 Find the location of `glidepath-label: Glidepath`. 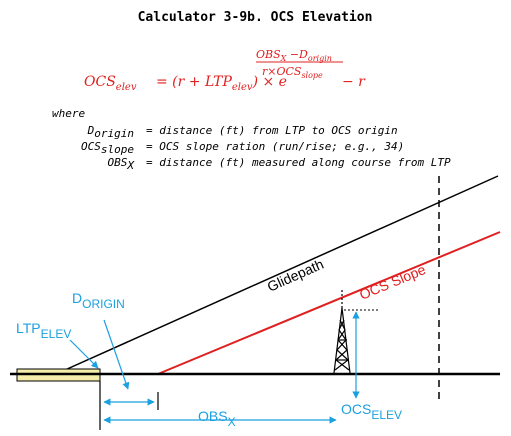

glidepath-label: Glidepath is located at coordinates (295, 275).